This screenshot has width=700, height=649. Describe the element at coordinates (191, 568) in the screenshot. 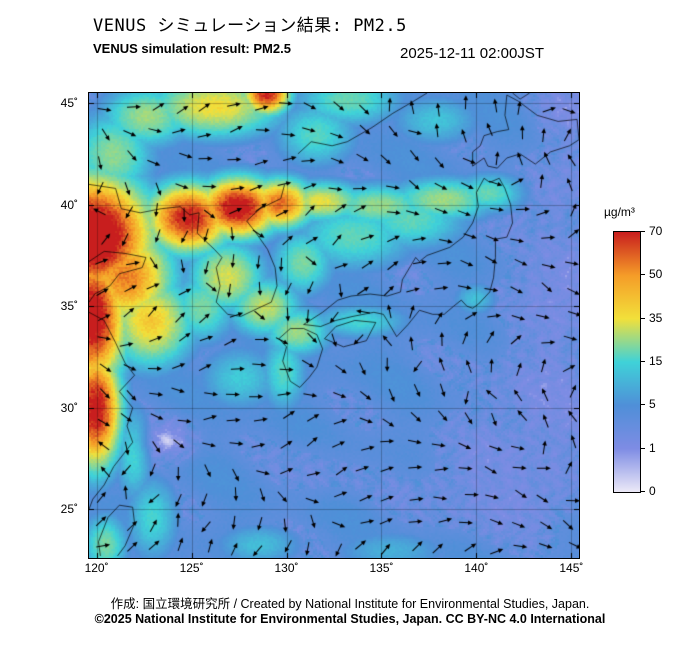

I see `x-tick-label: 125˚` at that location.